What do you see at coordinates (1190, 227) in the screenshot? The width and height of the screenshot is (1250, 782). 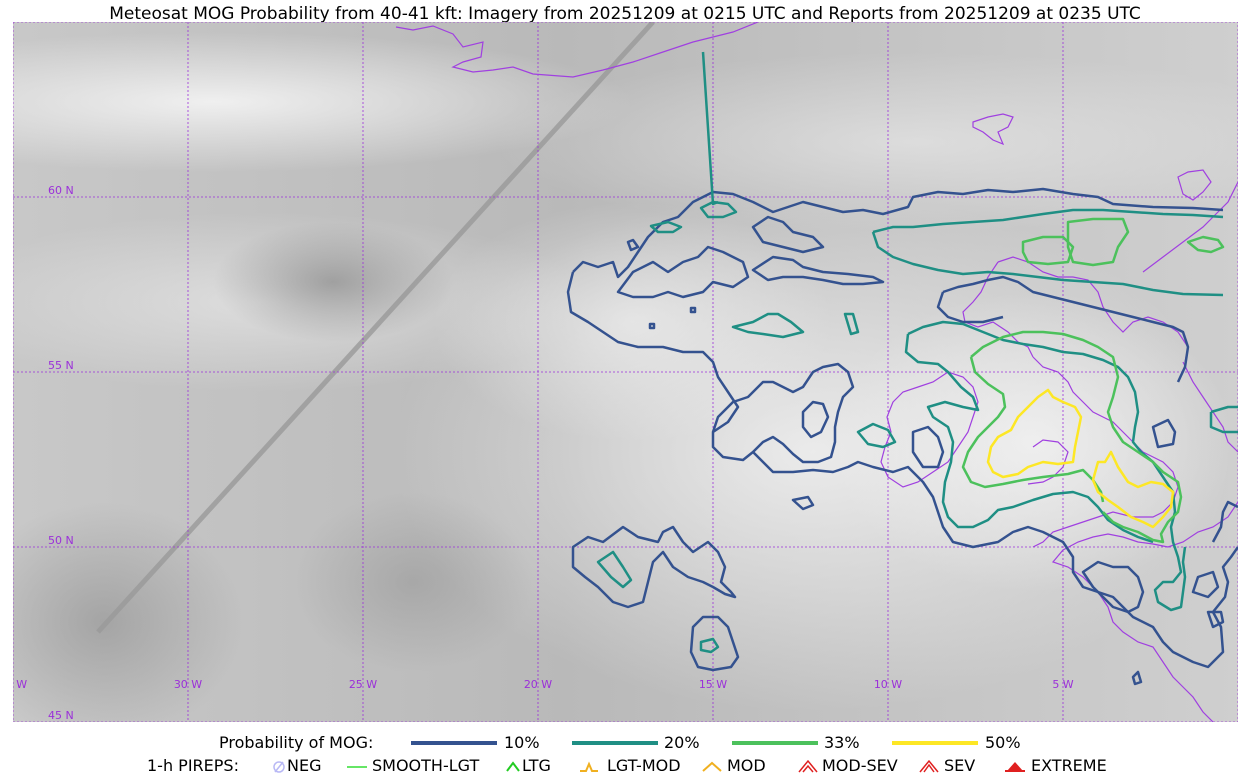 I see `norway-coast` at bounding box center [1190, 227].